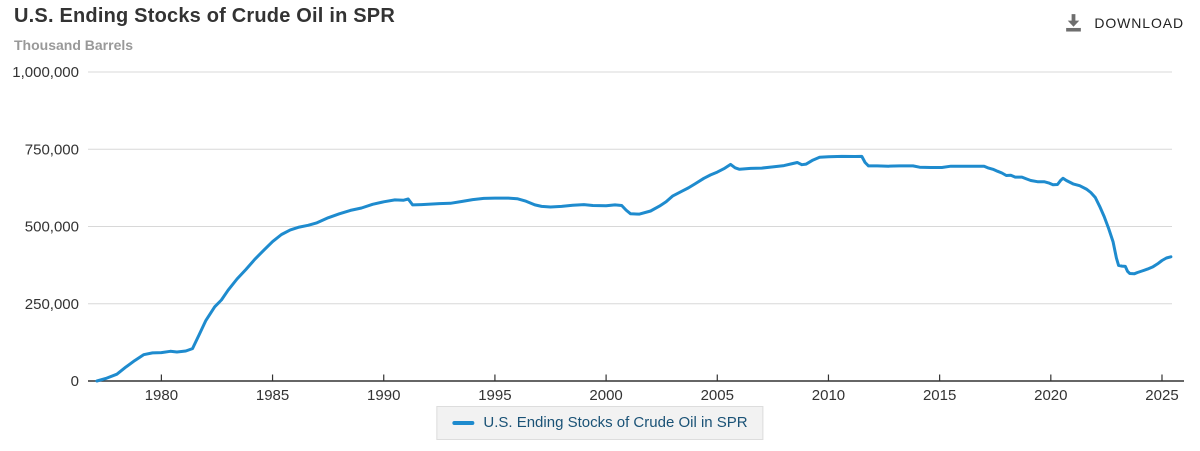 The image size is (1200, 451). What do you see at coordinates (52, 304) in the screenshot?
I see `y-axis-tick-label: 250,000` at bounding box center [52, 304].